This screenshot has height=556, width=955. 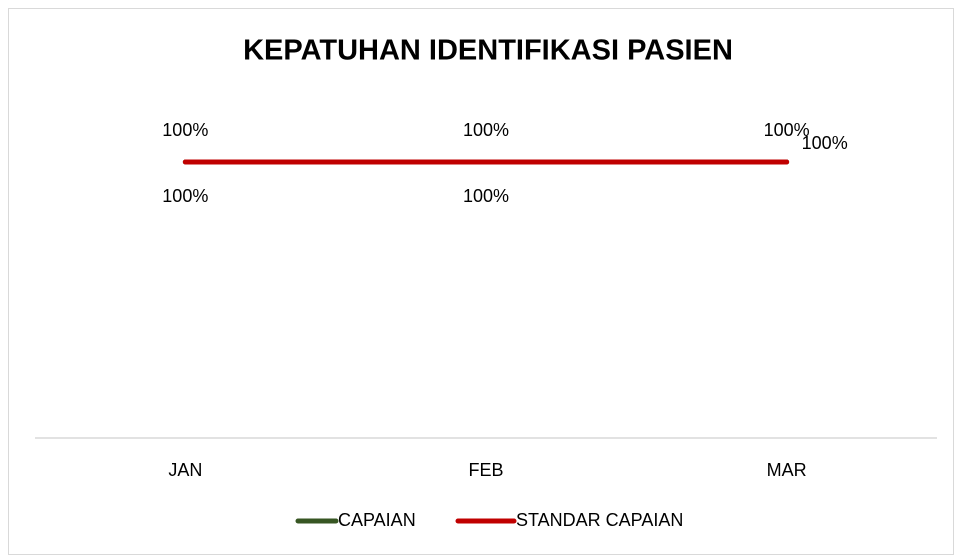 I want to click on x-tick-label: FEB, so click(x=485, y=470).